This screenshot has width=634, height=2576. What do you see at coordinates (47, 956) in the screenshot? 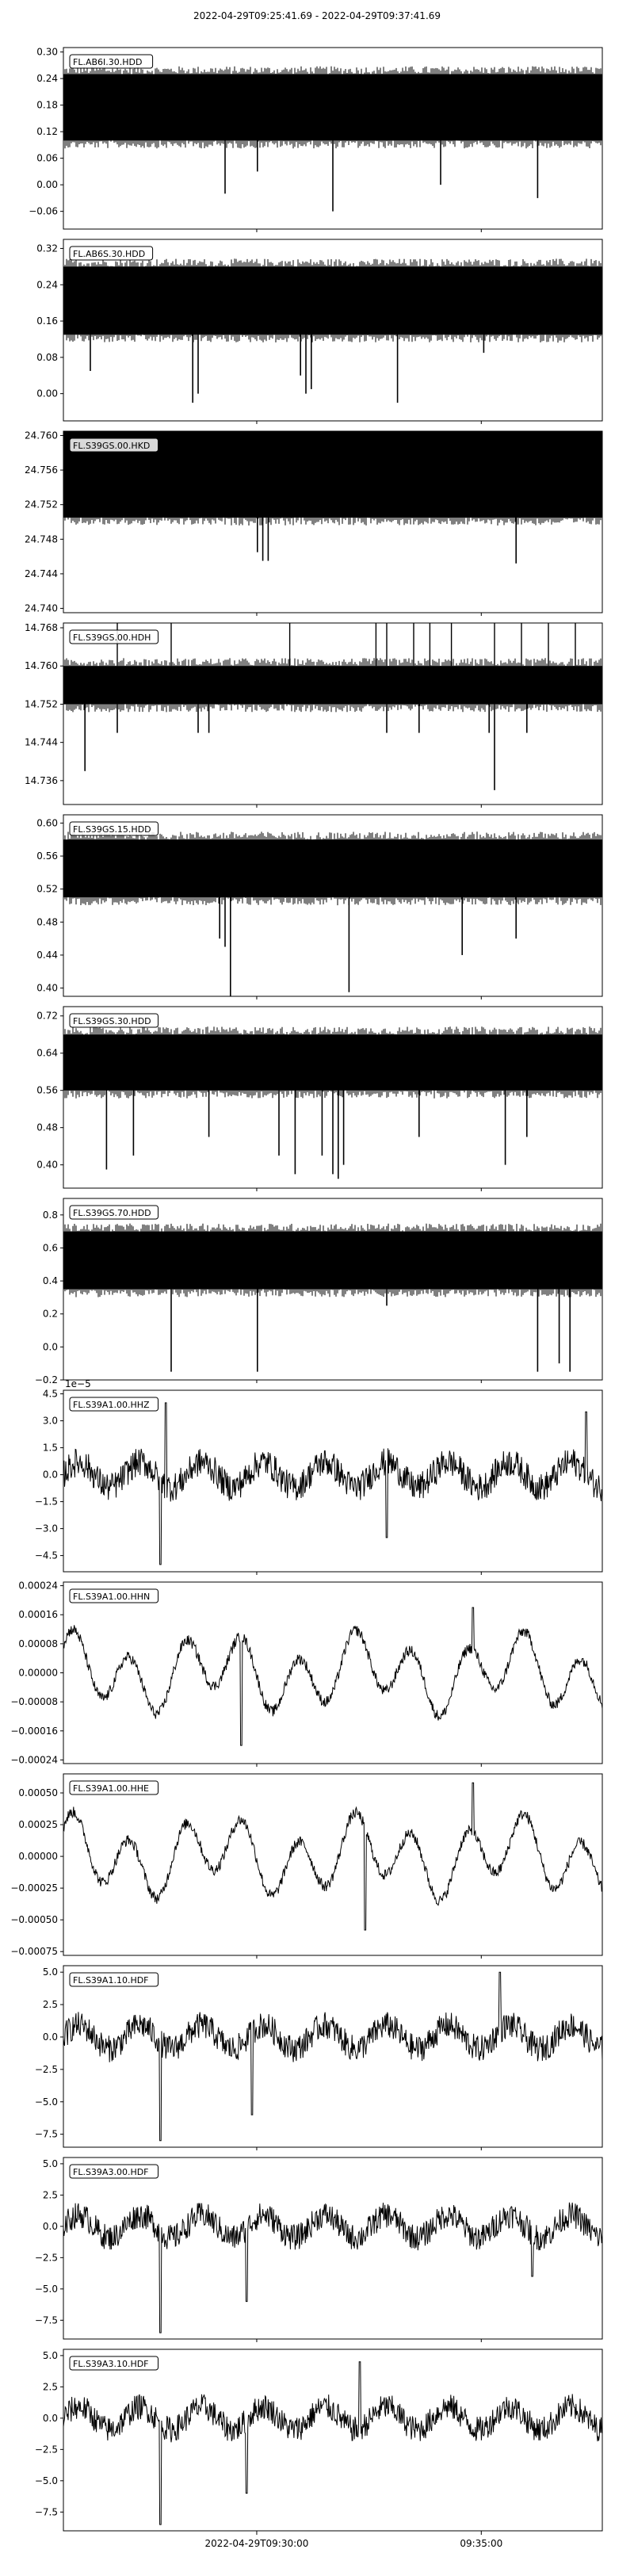
I see `y-tick-label: 0.44` at bounding box center [47, 956].